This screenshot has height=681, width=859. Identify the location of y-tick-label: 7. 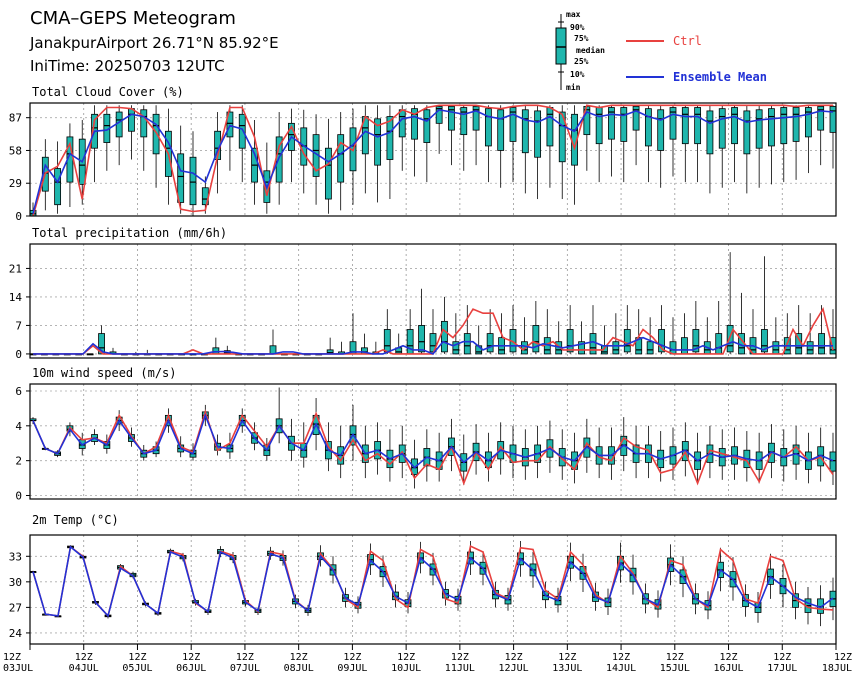
(18, 325).